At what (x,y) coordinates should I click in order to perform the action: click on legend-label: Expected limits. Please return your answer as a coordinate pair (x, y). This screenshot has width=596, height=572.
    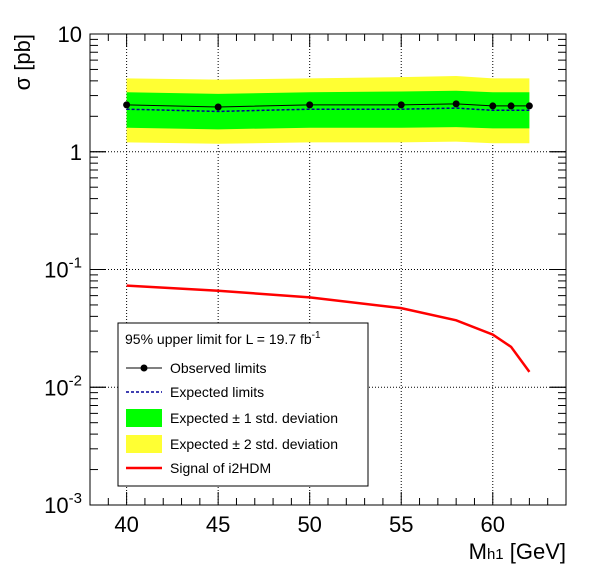
    Looking at the image, I should click on (217, 392).